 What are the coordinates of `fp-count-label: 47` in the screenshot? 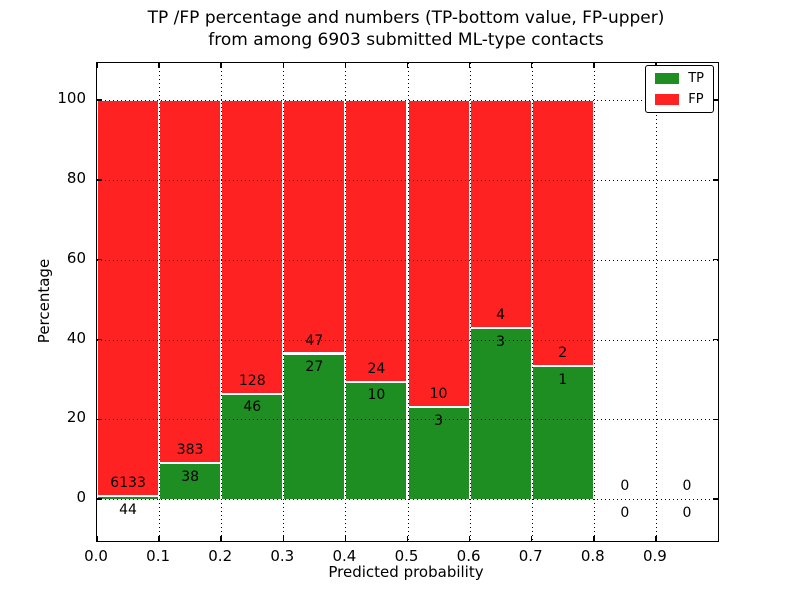 It's located at (314, 340).